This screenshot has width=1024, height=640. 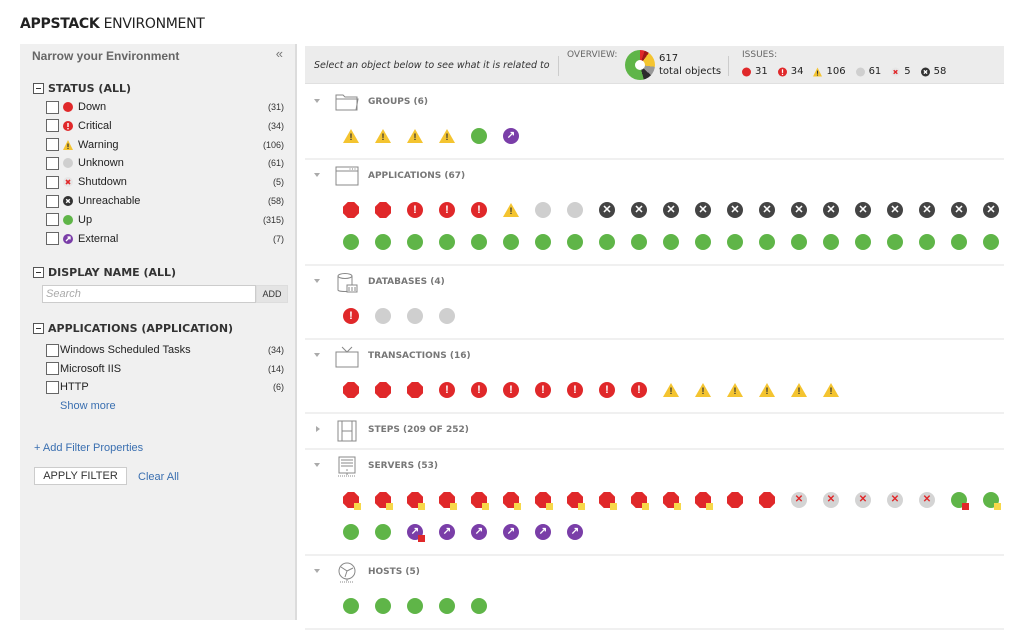 I want to click on status-filter-up: Up (315), so click(x=165, y=220).